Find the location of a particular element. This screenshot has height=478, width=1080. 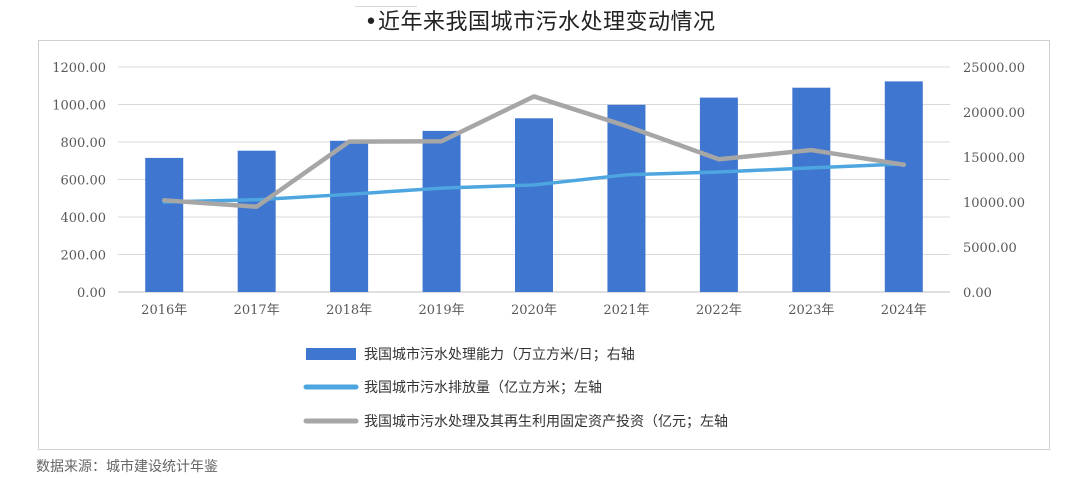

left-tick-label: 0.00 is located at coordinates (91, 293).